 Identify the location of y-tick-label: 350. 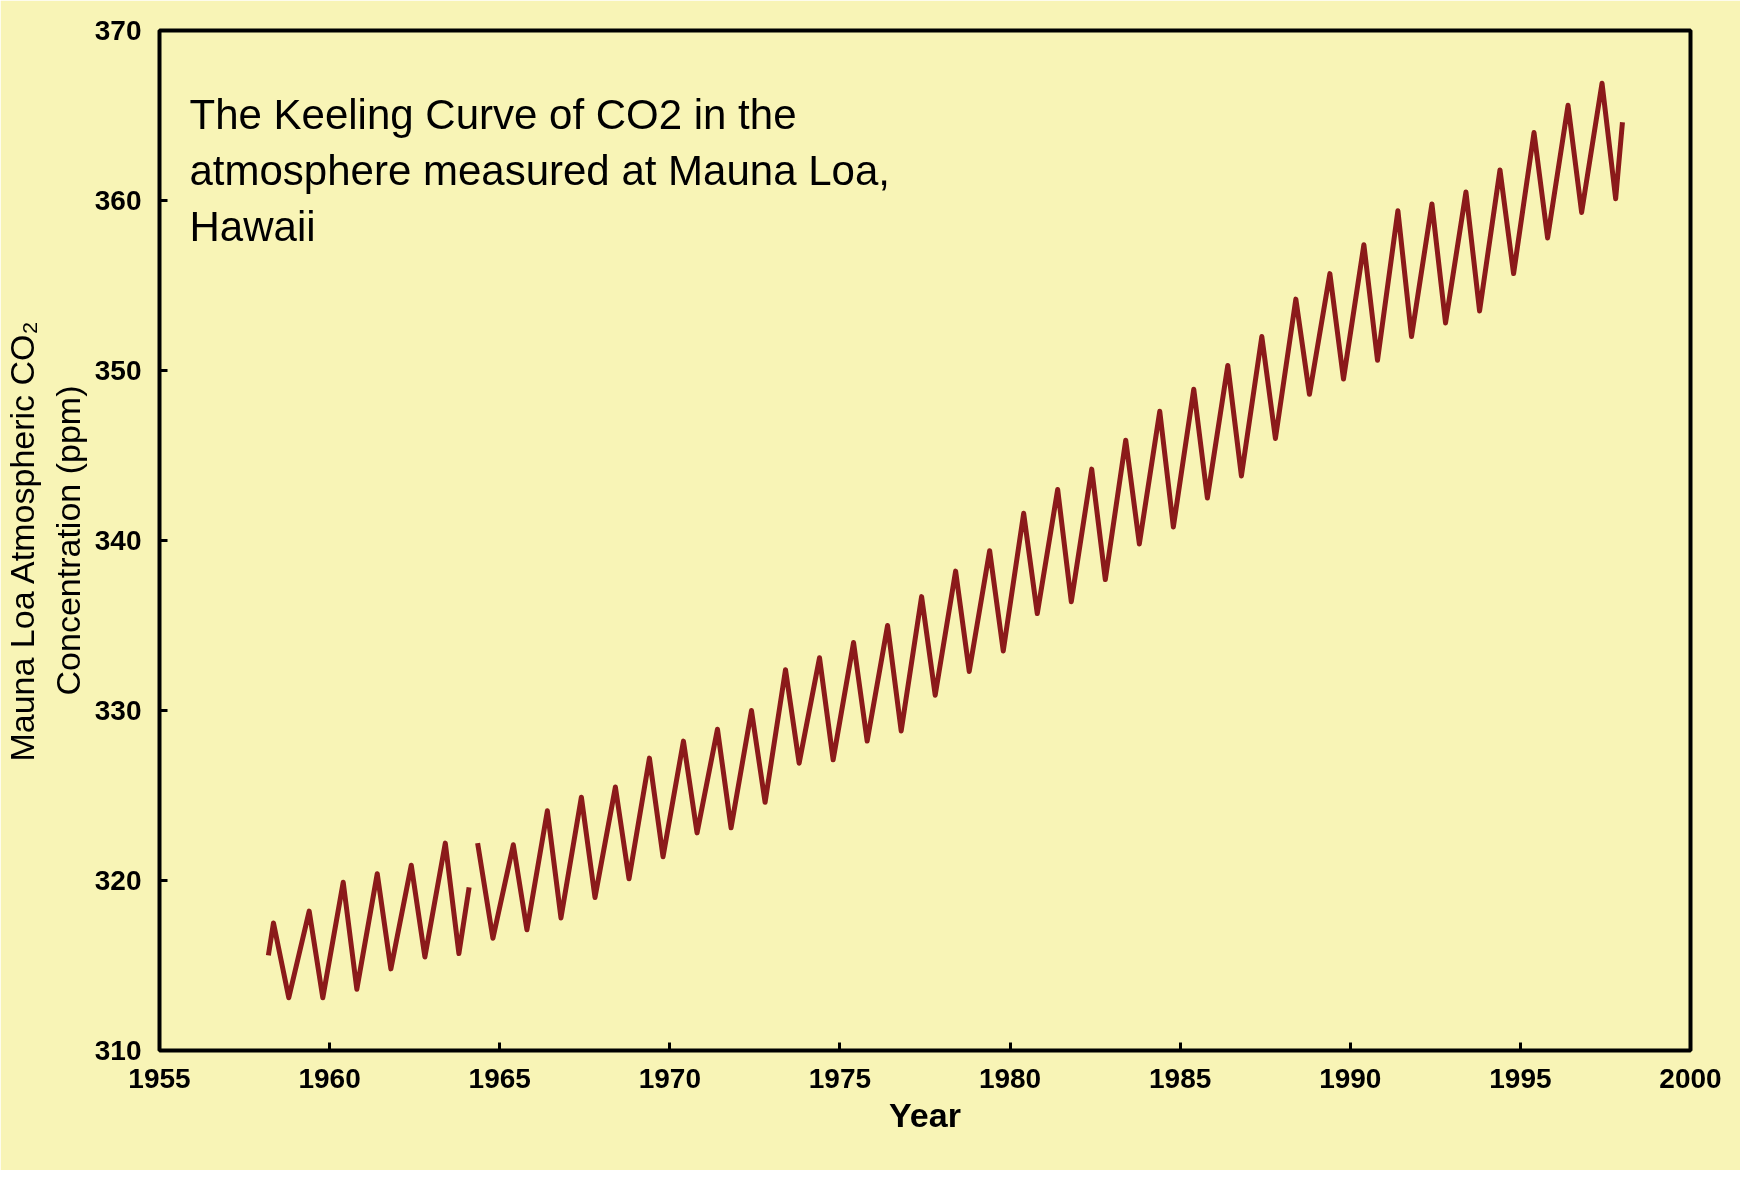
(118, 370).